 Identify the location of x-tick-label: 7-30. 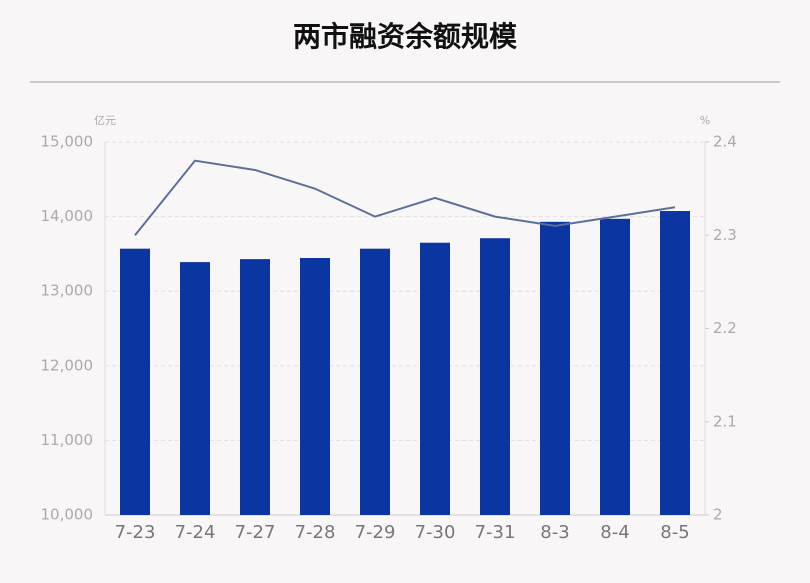
(435, 532).